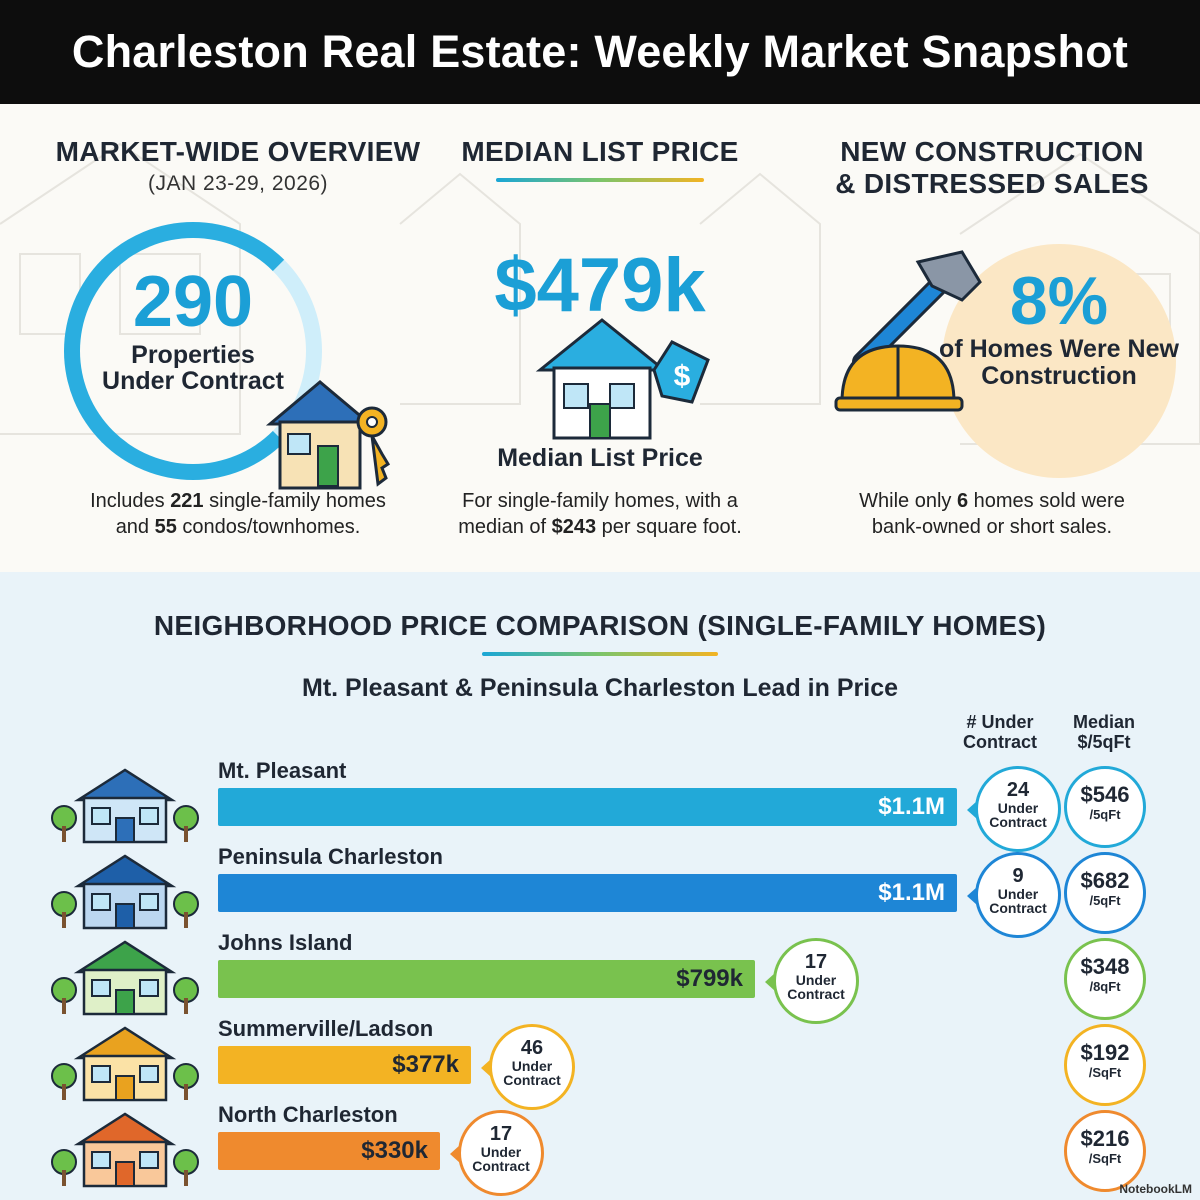  I want to click on price-per-sqft-bubble: $546/5qFt, so click(1105, 807).